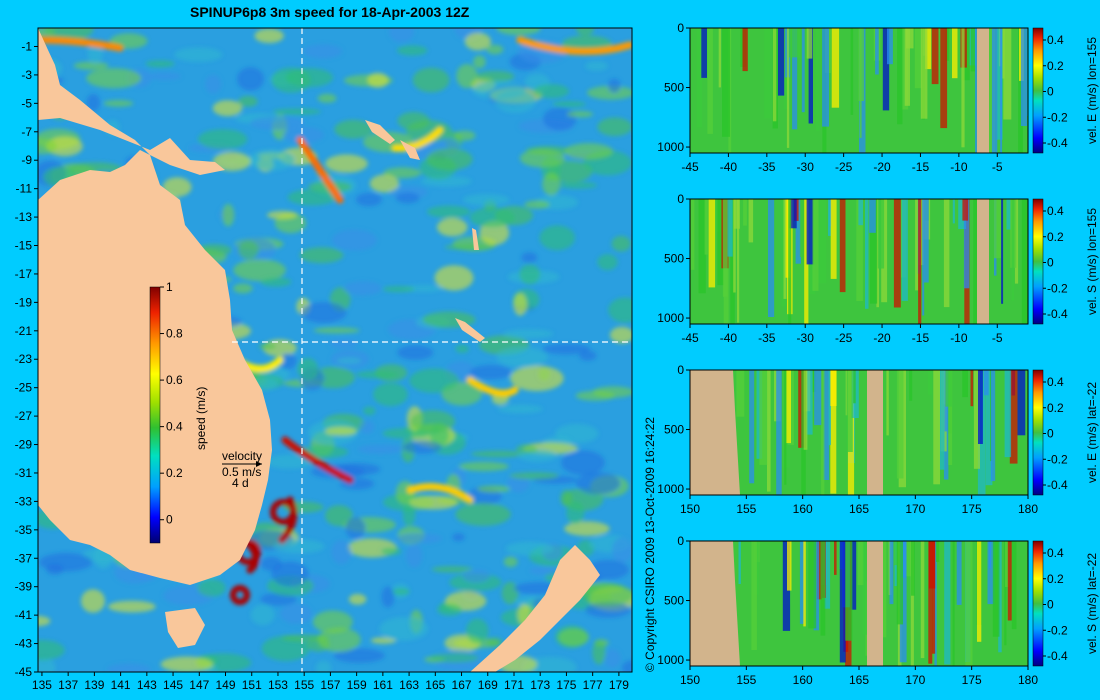 Image resolution: width=1100 pixels, height=700 pixels. I want to click on map-x-tick-label: 155, so click(304, 685).